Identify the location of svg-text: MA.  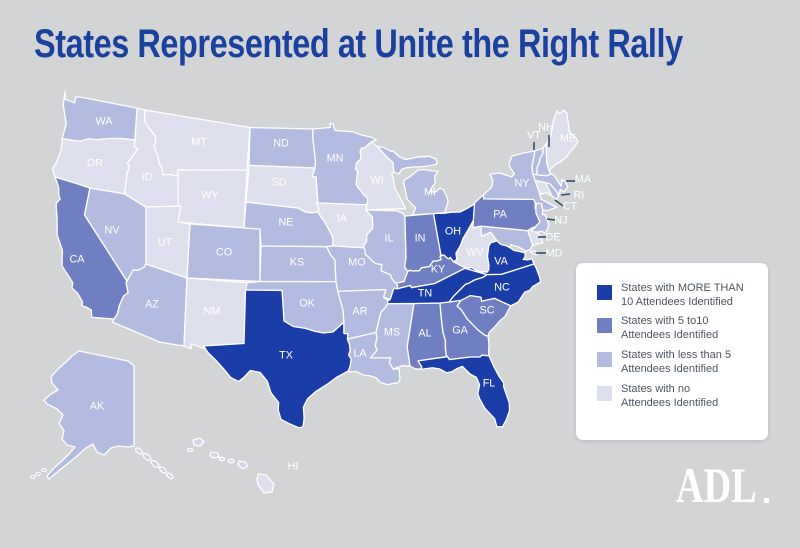
(583, 180).